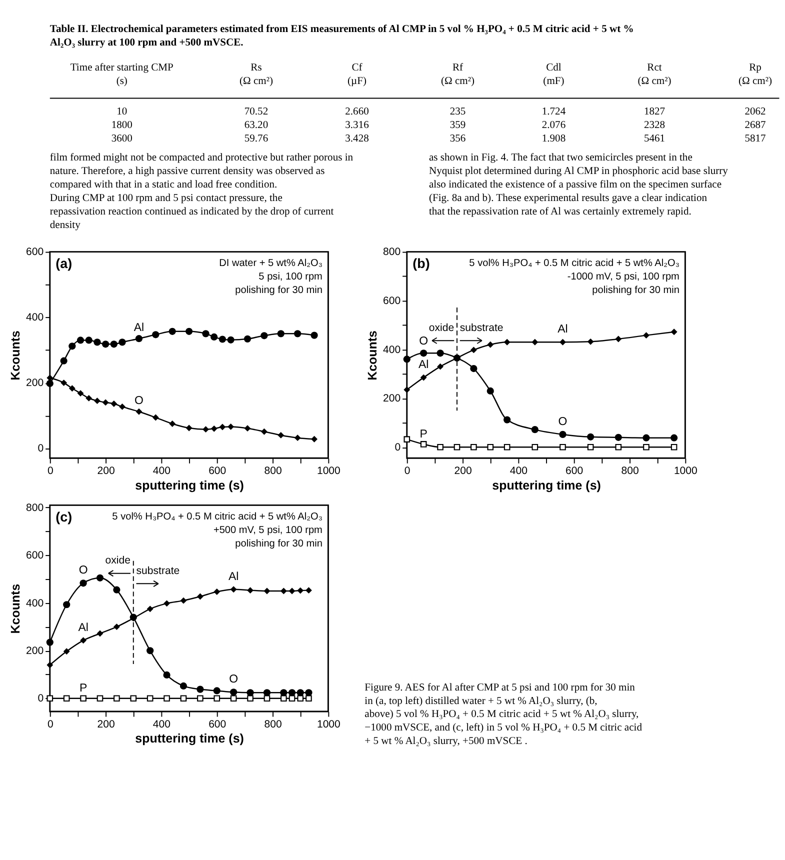 The height and width of the screenshot is (860, 785). What do you see at coordinates (755, 126) in the screenshot?
I see `text: 2687` at bounding box center [755, 126].